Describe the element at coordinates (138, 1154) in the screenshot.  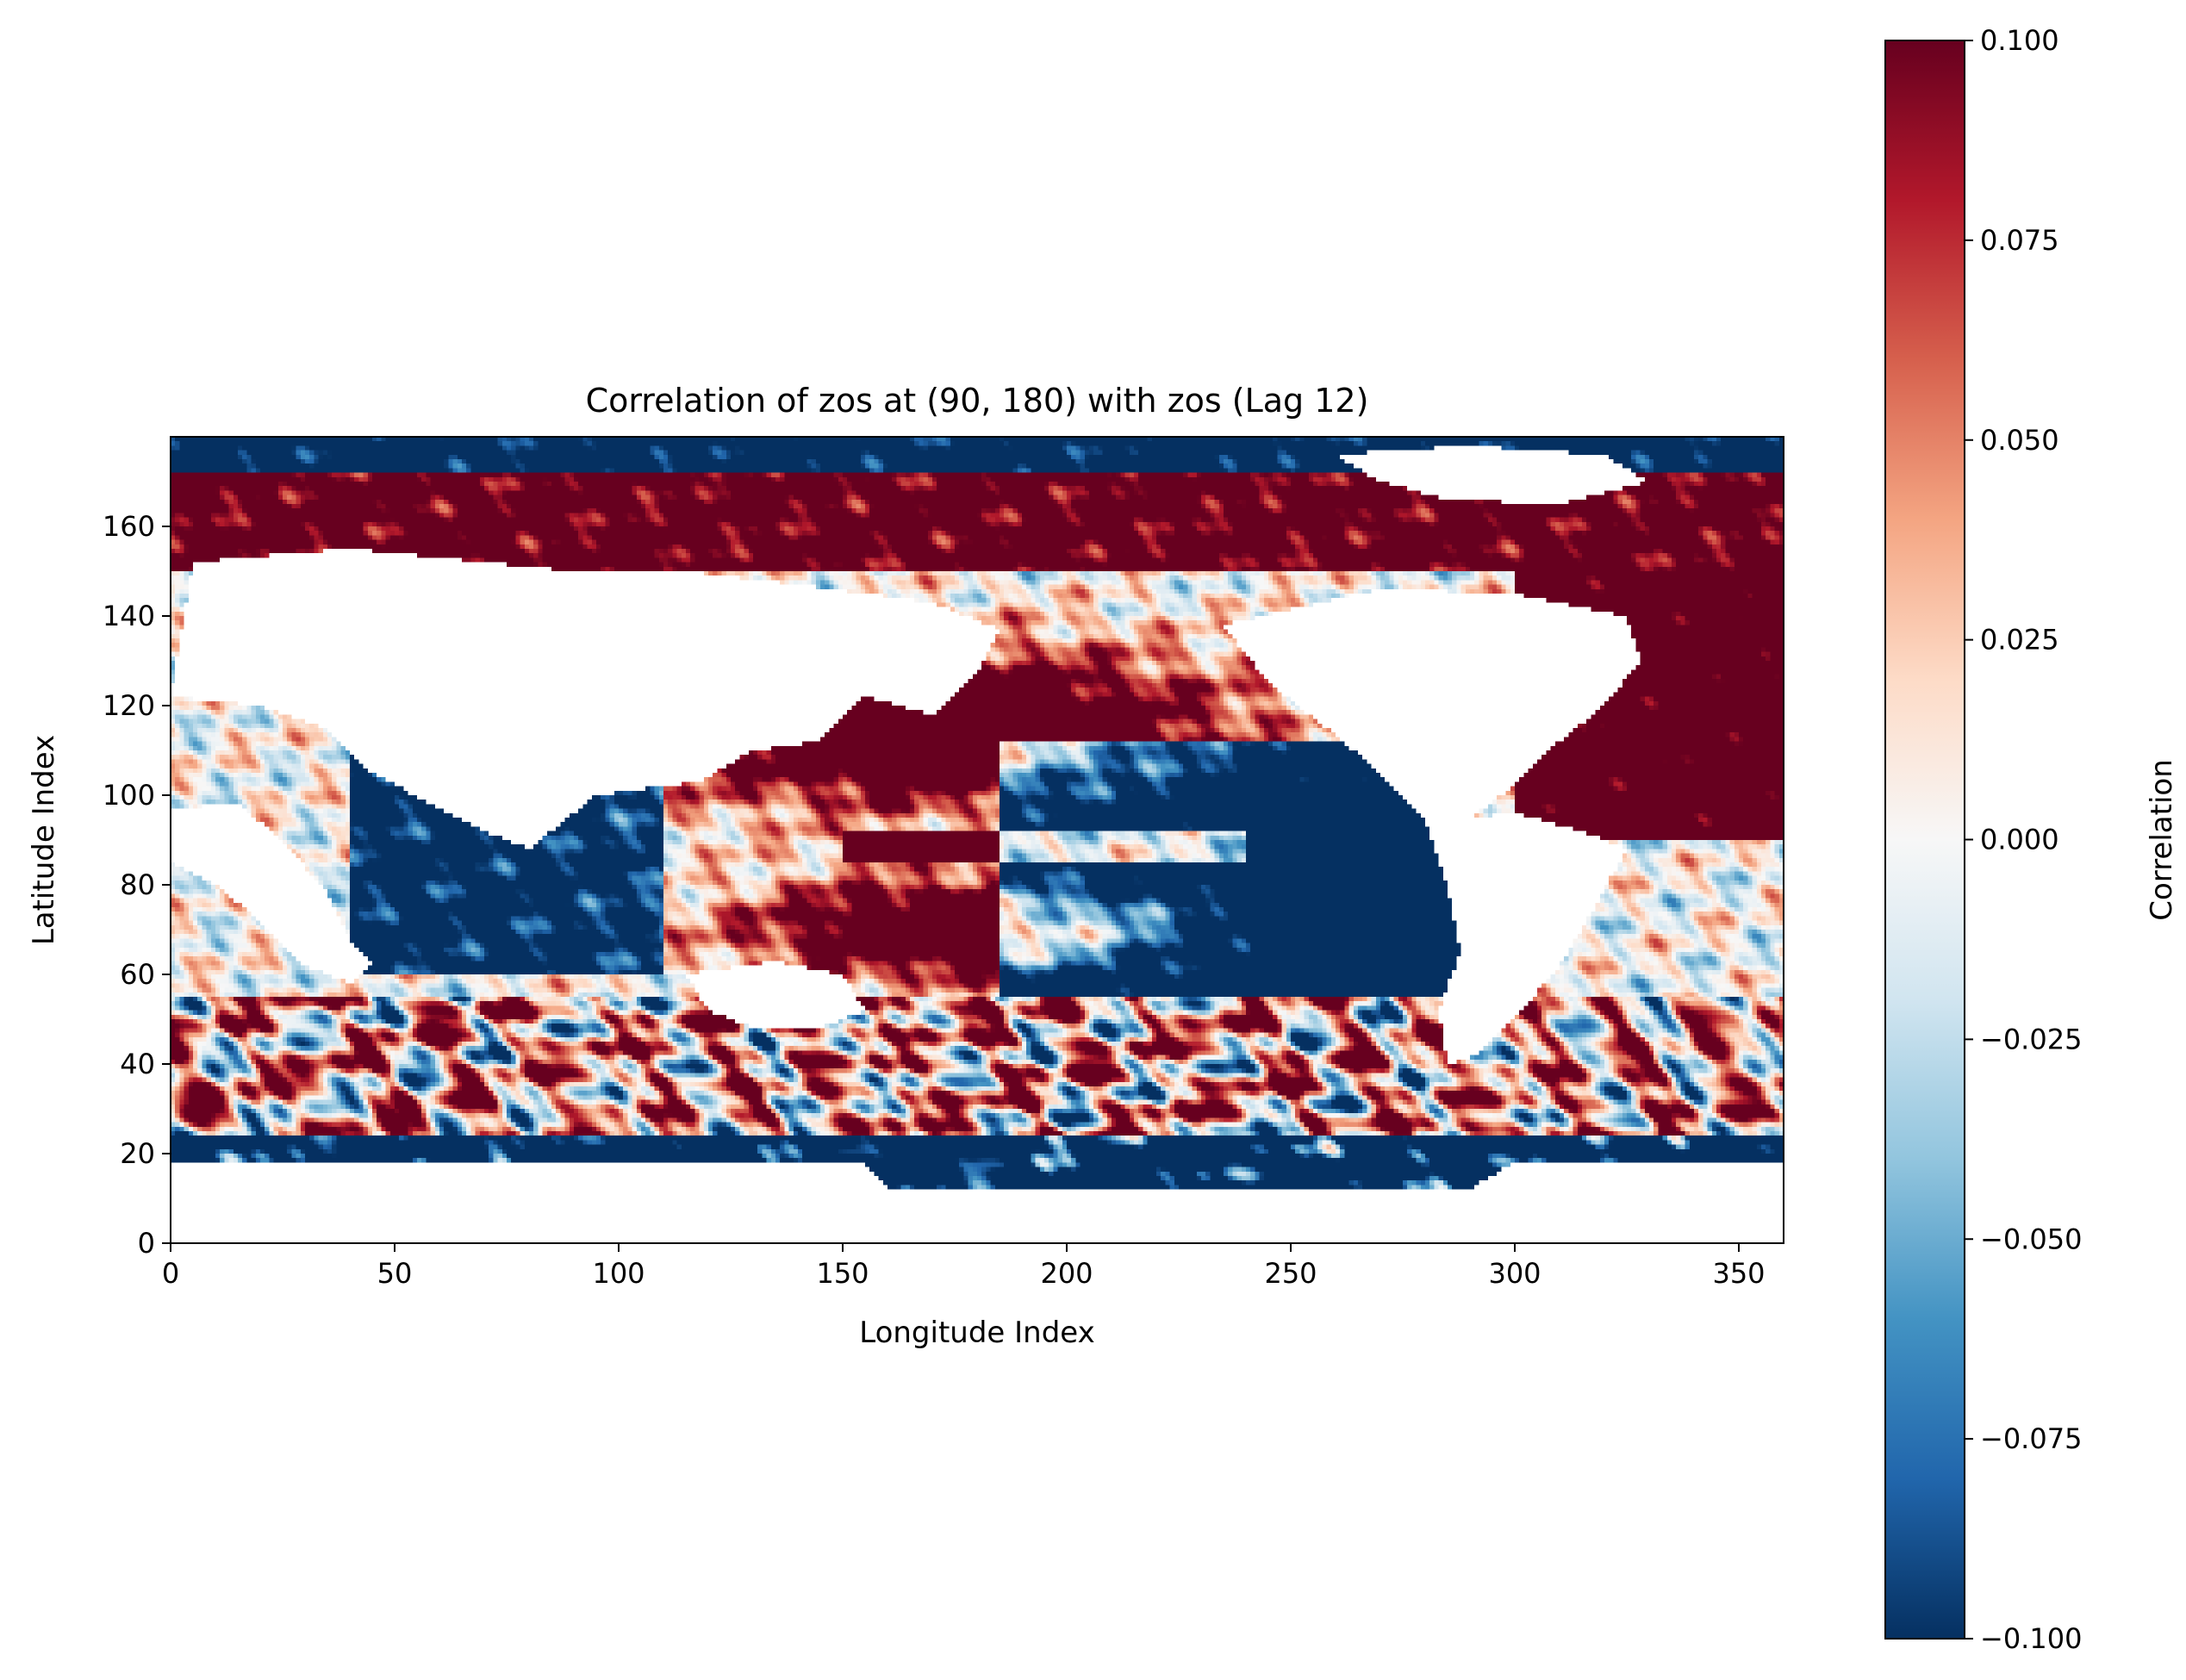
I see `y-tick-label: 20` at that location.